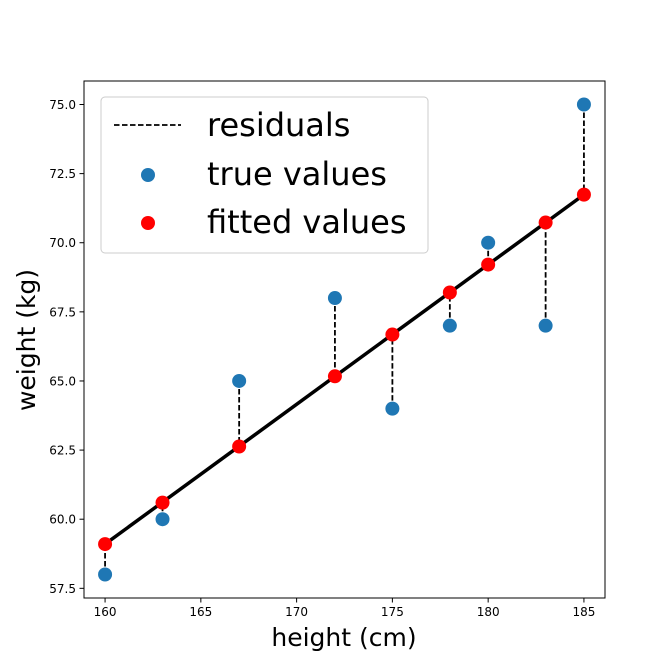 The image size is (672, 672). What do you see at coordinates (62, 520) in the screenshot?
I see `y-tick-label: 60.0` at bounding box center [62, 520].